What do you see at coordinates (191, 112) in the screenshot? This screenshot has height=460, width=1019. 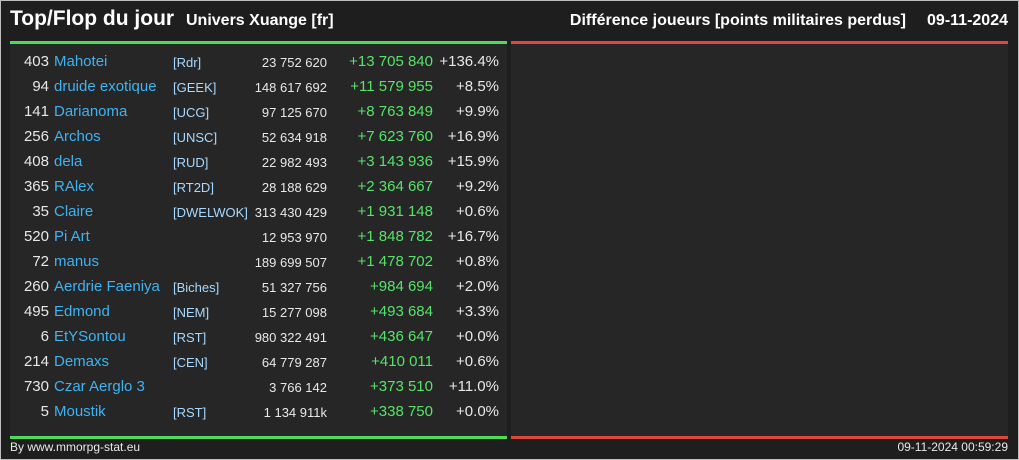 I see `alliance-tag-link: [UCG]` at bounding box center [191, 112].